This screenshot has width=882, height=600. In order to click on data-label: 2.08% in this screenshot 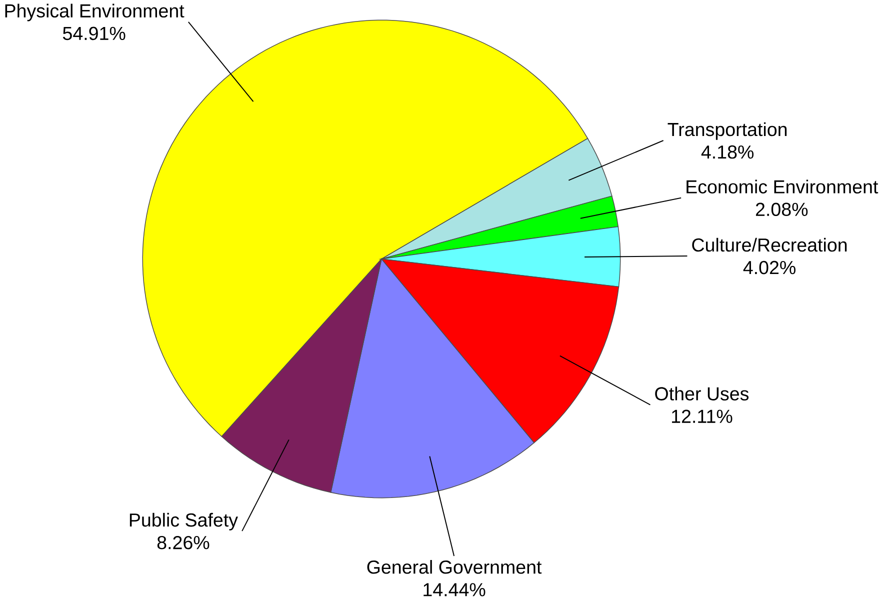, I will do `click(782, 209)`.